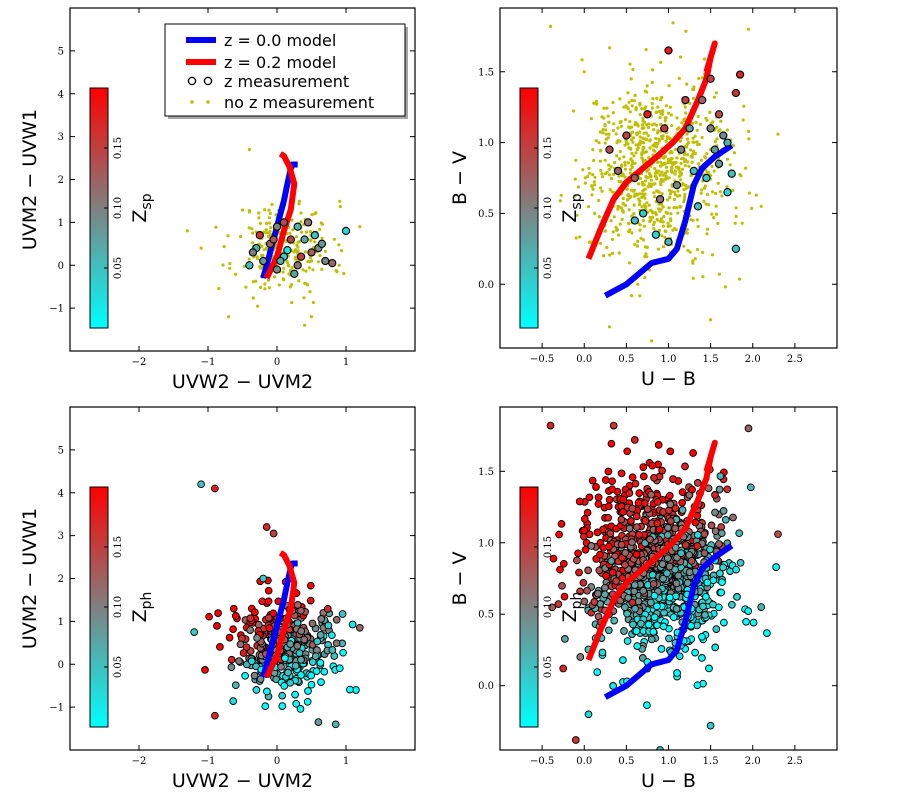  Describe the element at coordinates (56, 309) in the screenshot. I see `y-tick-label: −1` at that location.